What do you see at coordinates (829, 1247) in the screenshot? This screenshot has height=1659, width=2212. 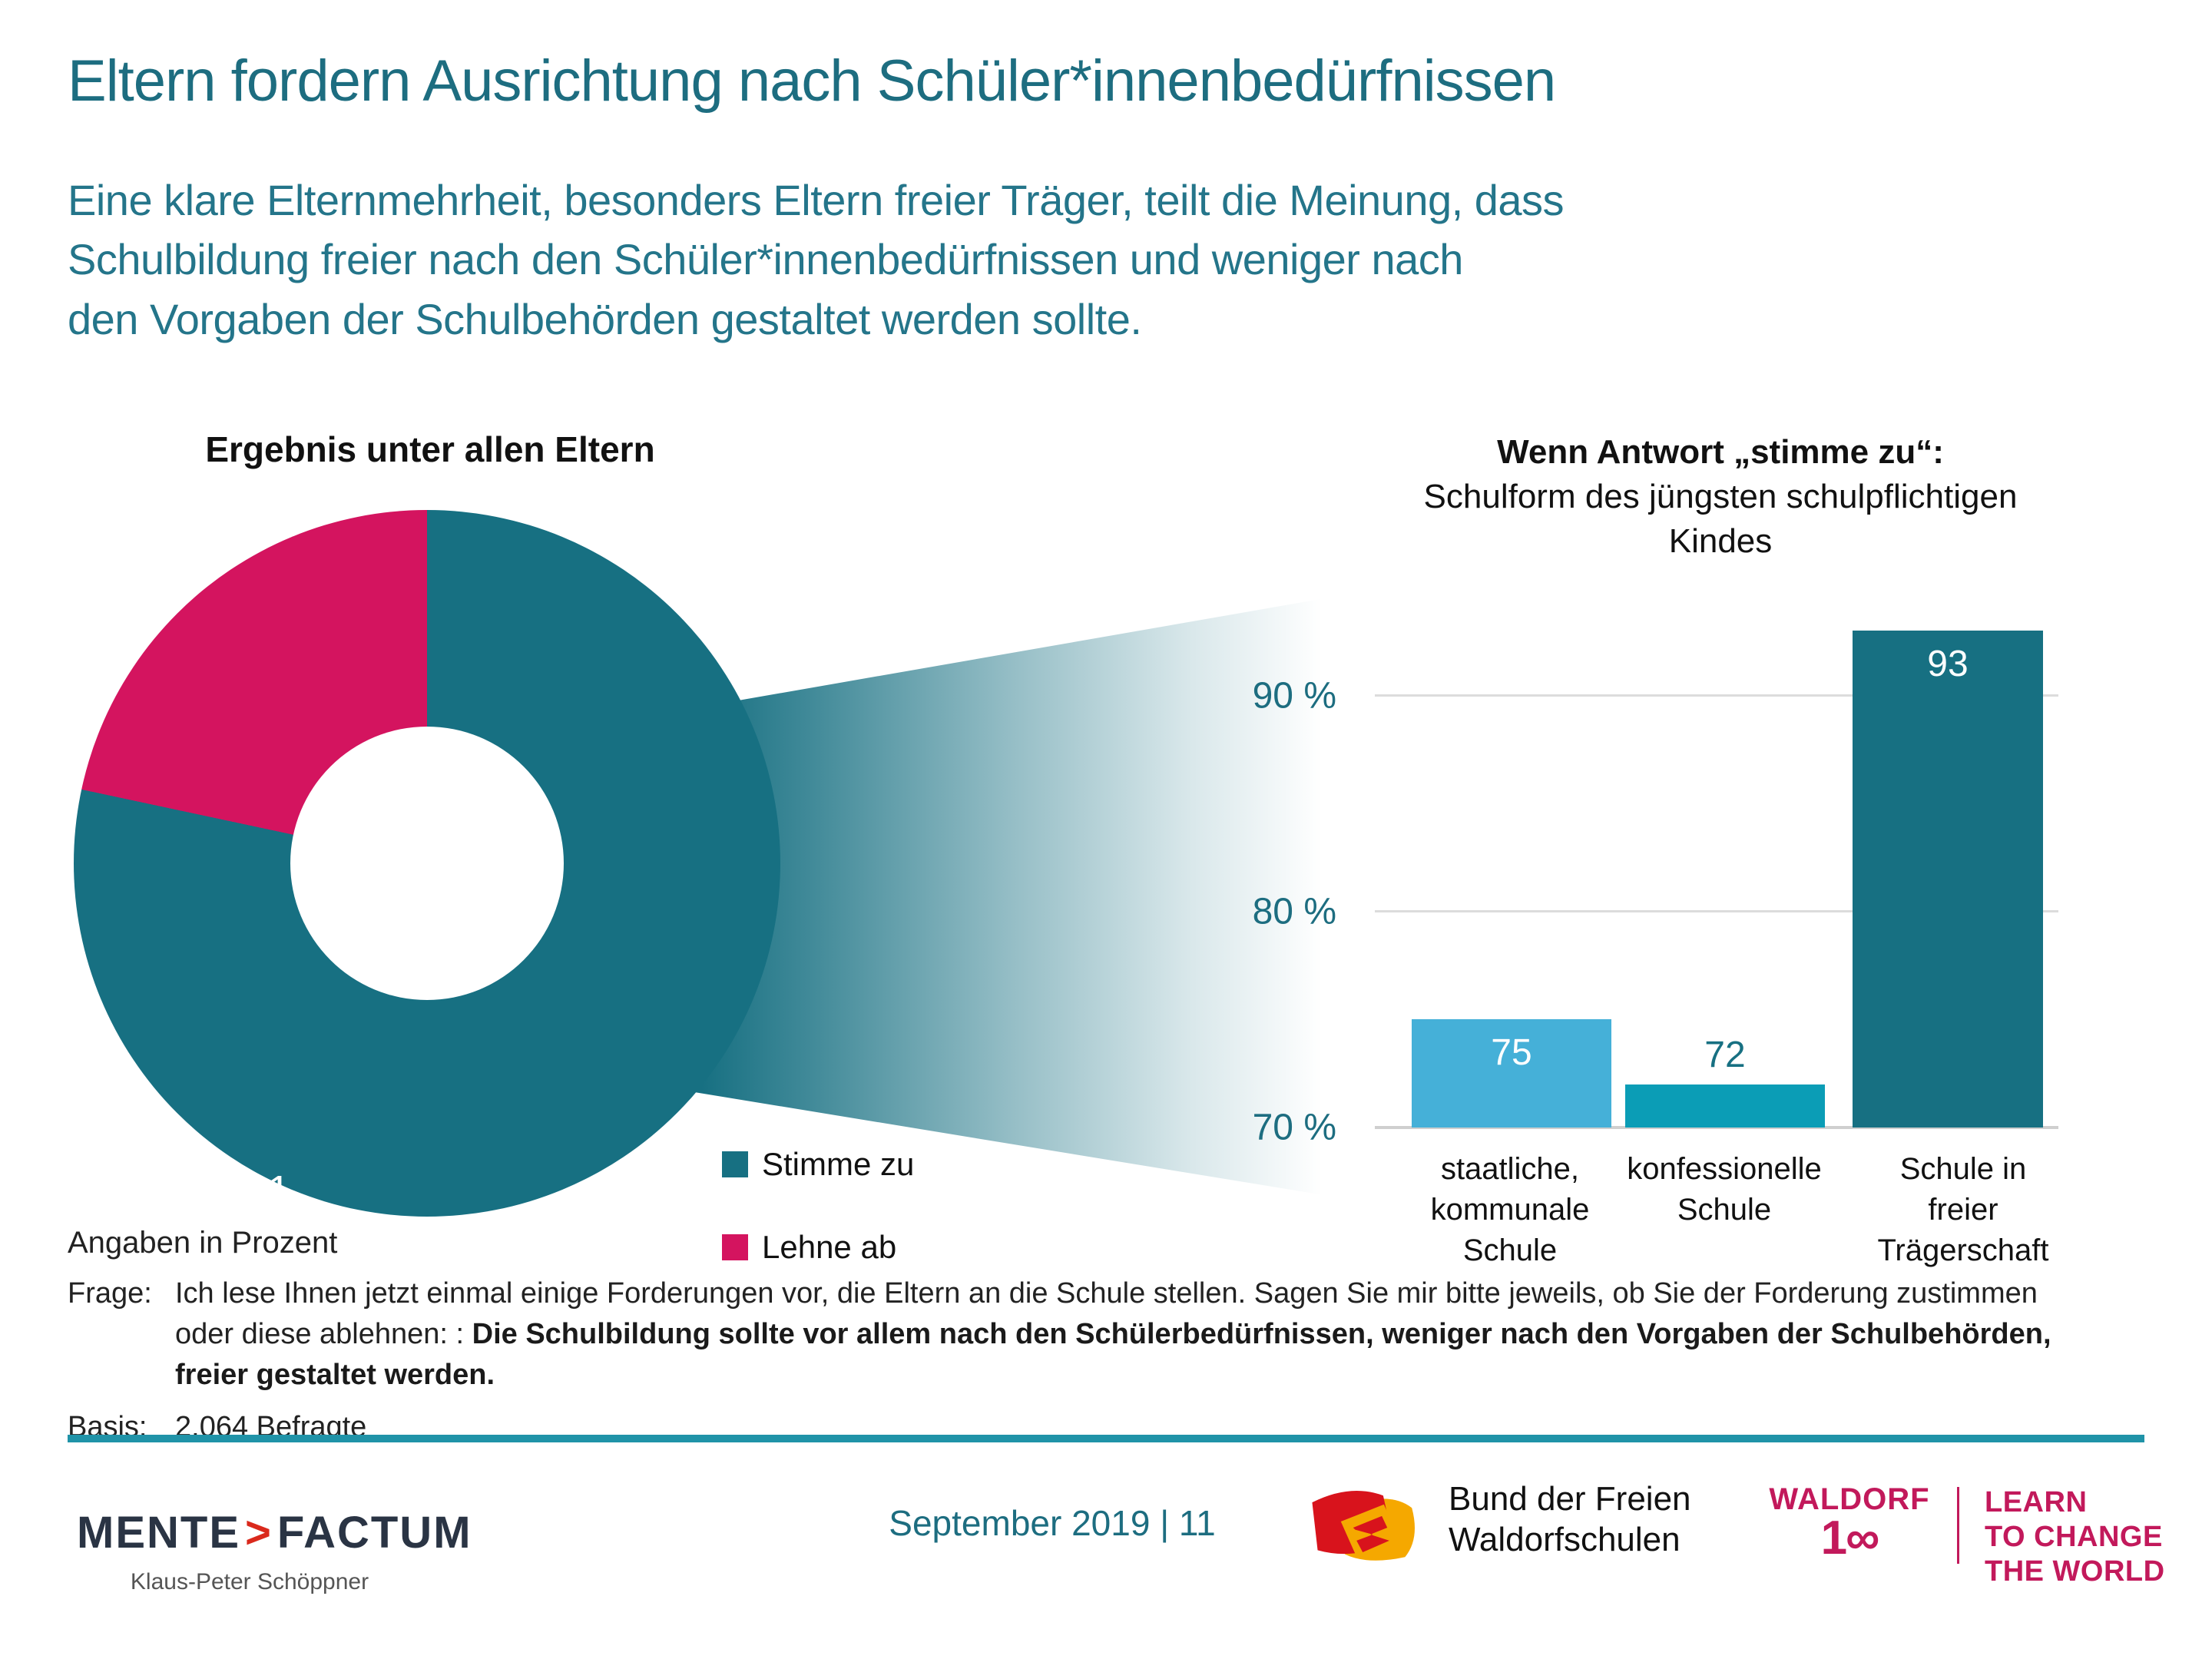 I see `legend-label: Lehne ab` at bounding box center [829, 1247].